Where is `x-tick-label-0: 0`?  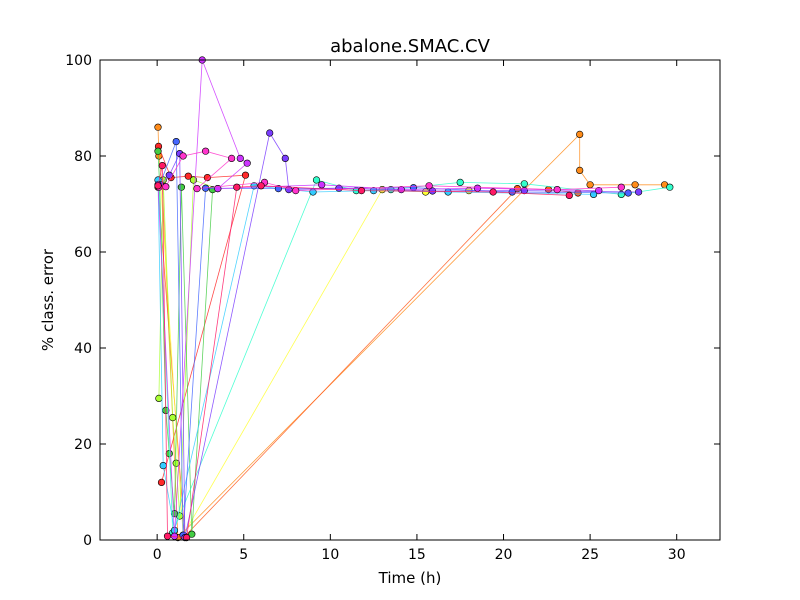
x-tick-label-0: 0 is located at coordinates (157, 555).